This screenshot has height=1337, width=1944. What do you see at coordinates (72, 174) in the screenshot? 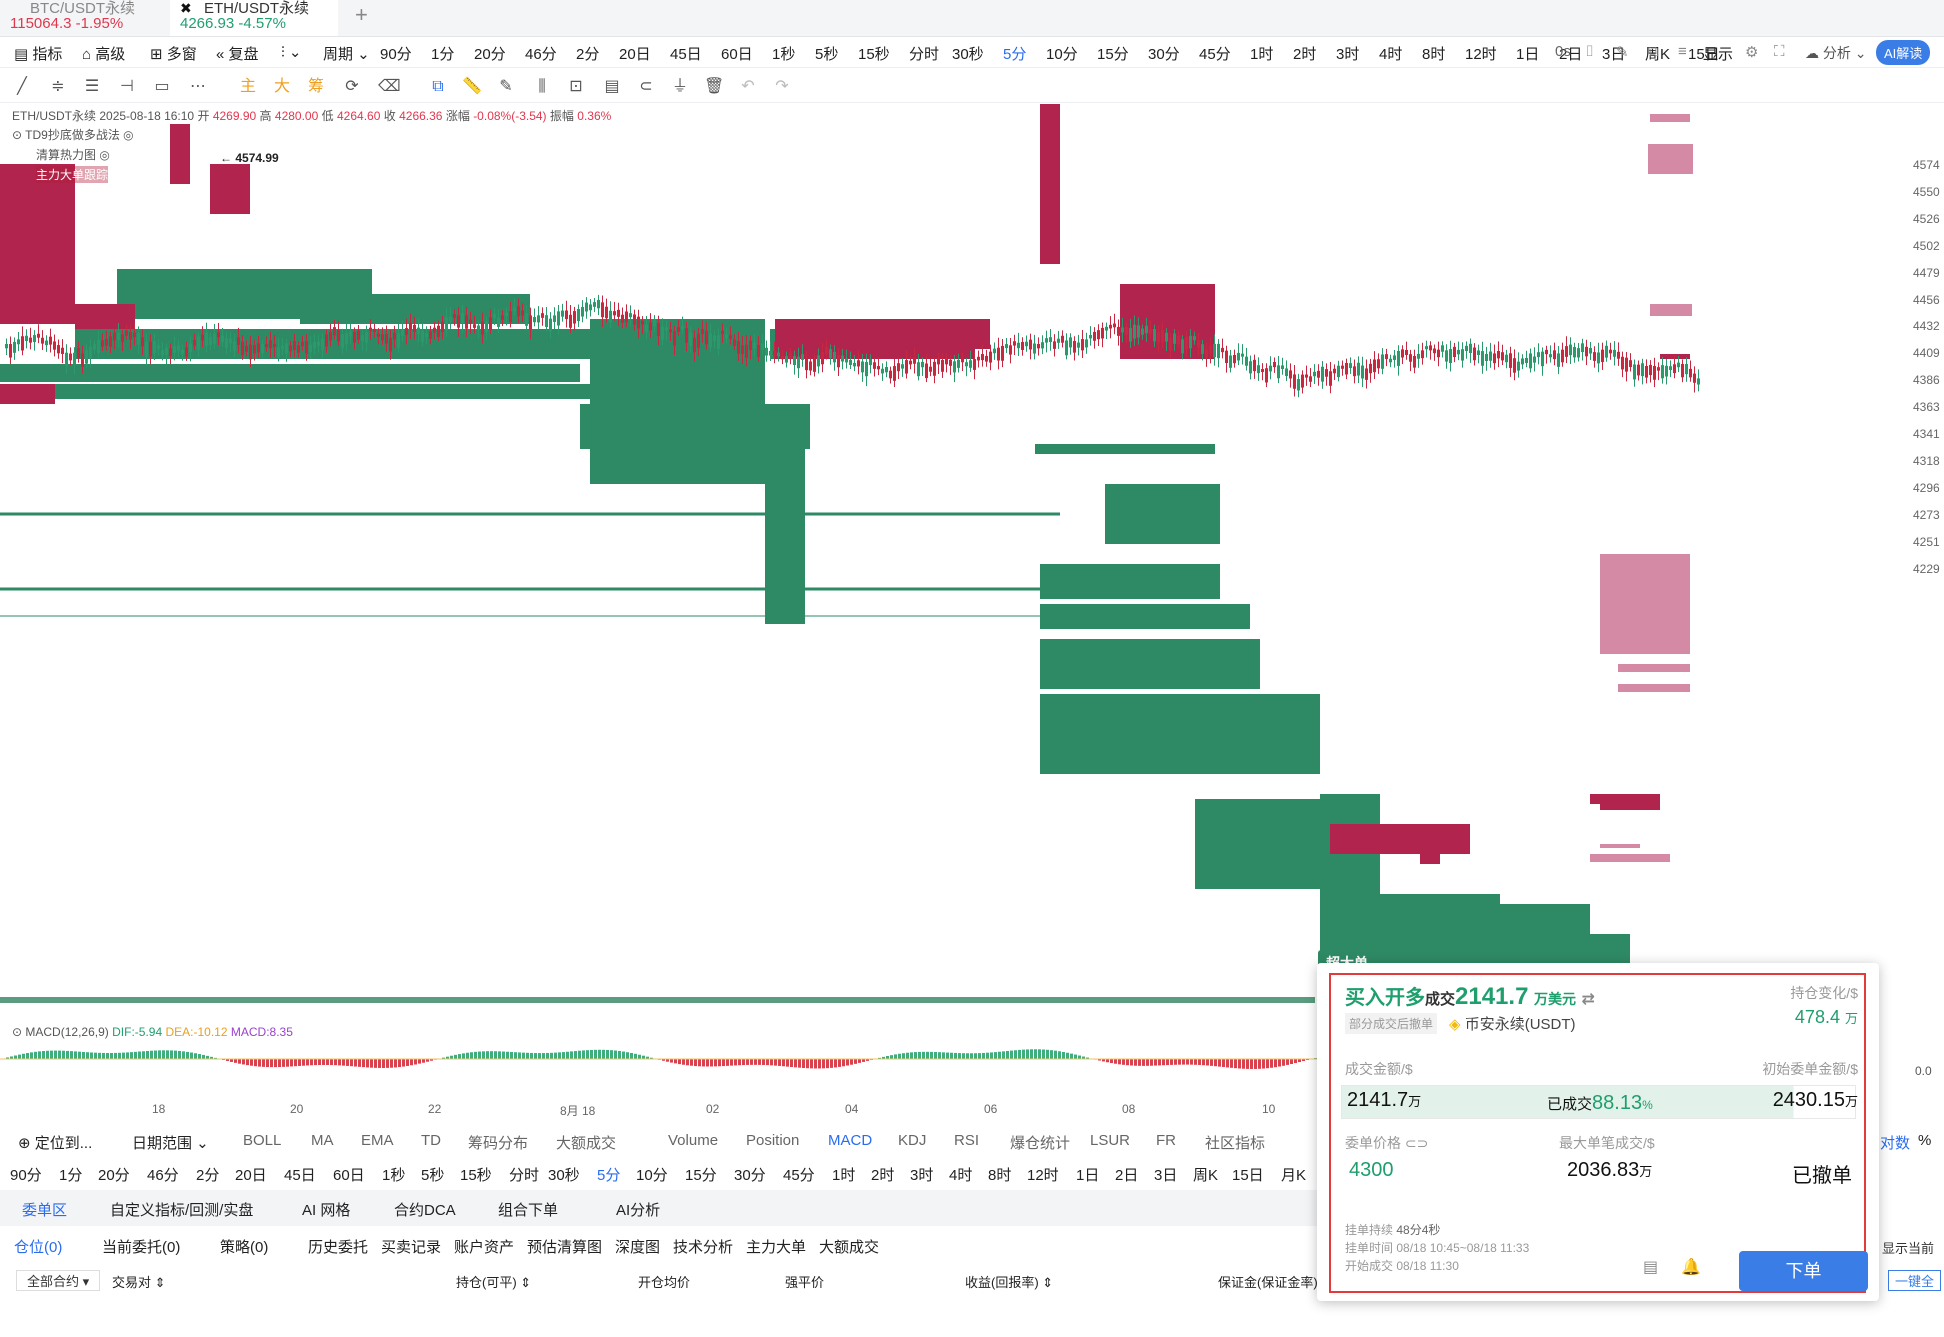
I see `indicator-mainforce: 主力大单跟踪` at bounding box center [72, 174].